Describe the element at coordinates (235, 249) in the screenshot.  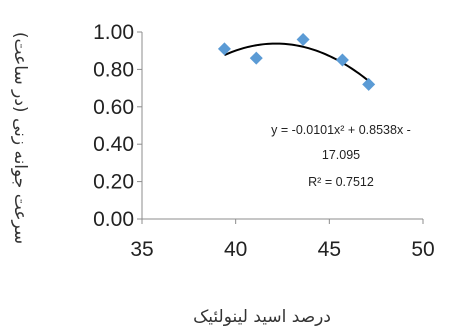
I see `x-tick-label: 40` at that location.